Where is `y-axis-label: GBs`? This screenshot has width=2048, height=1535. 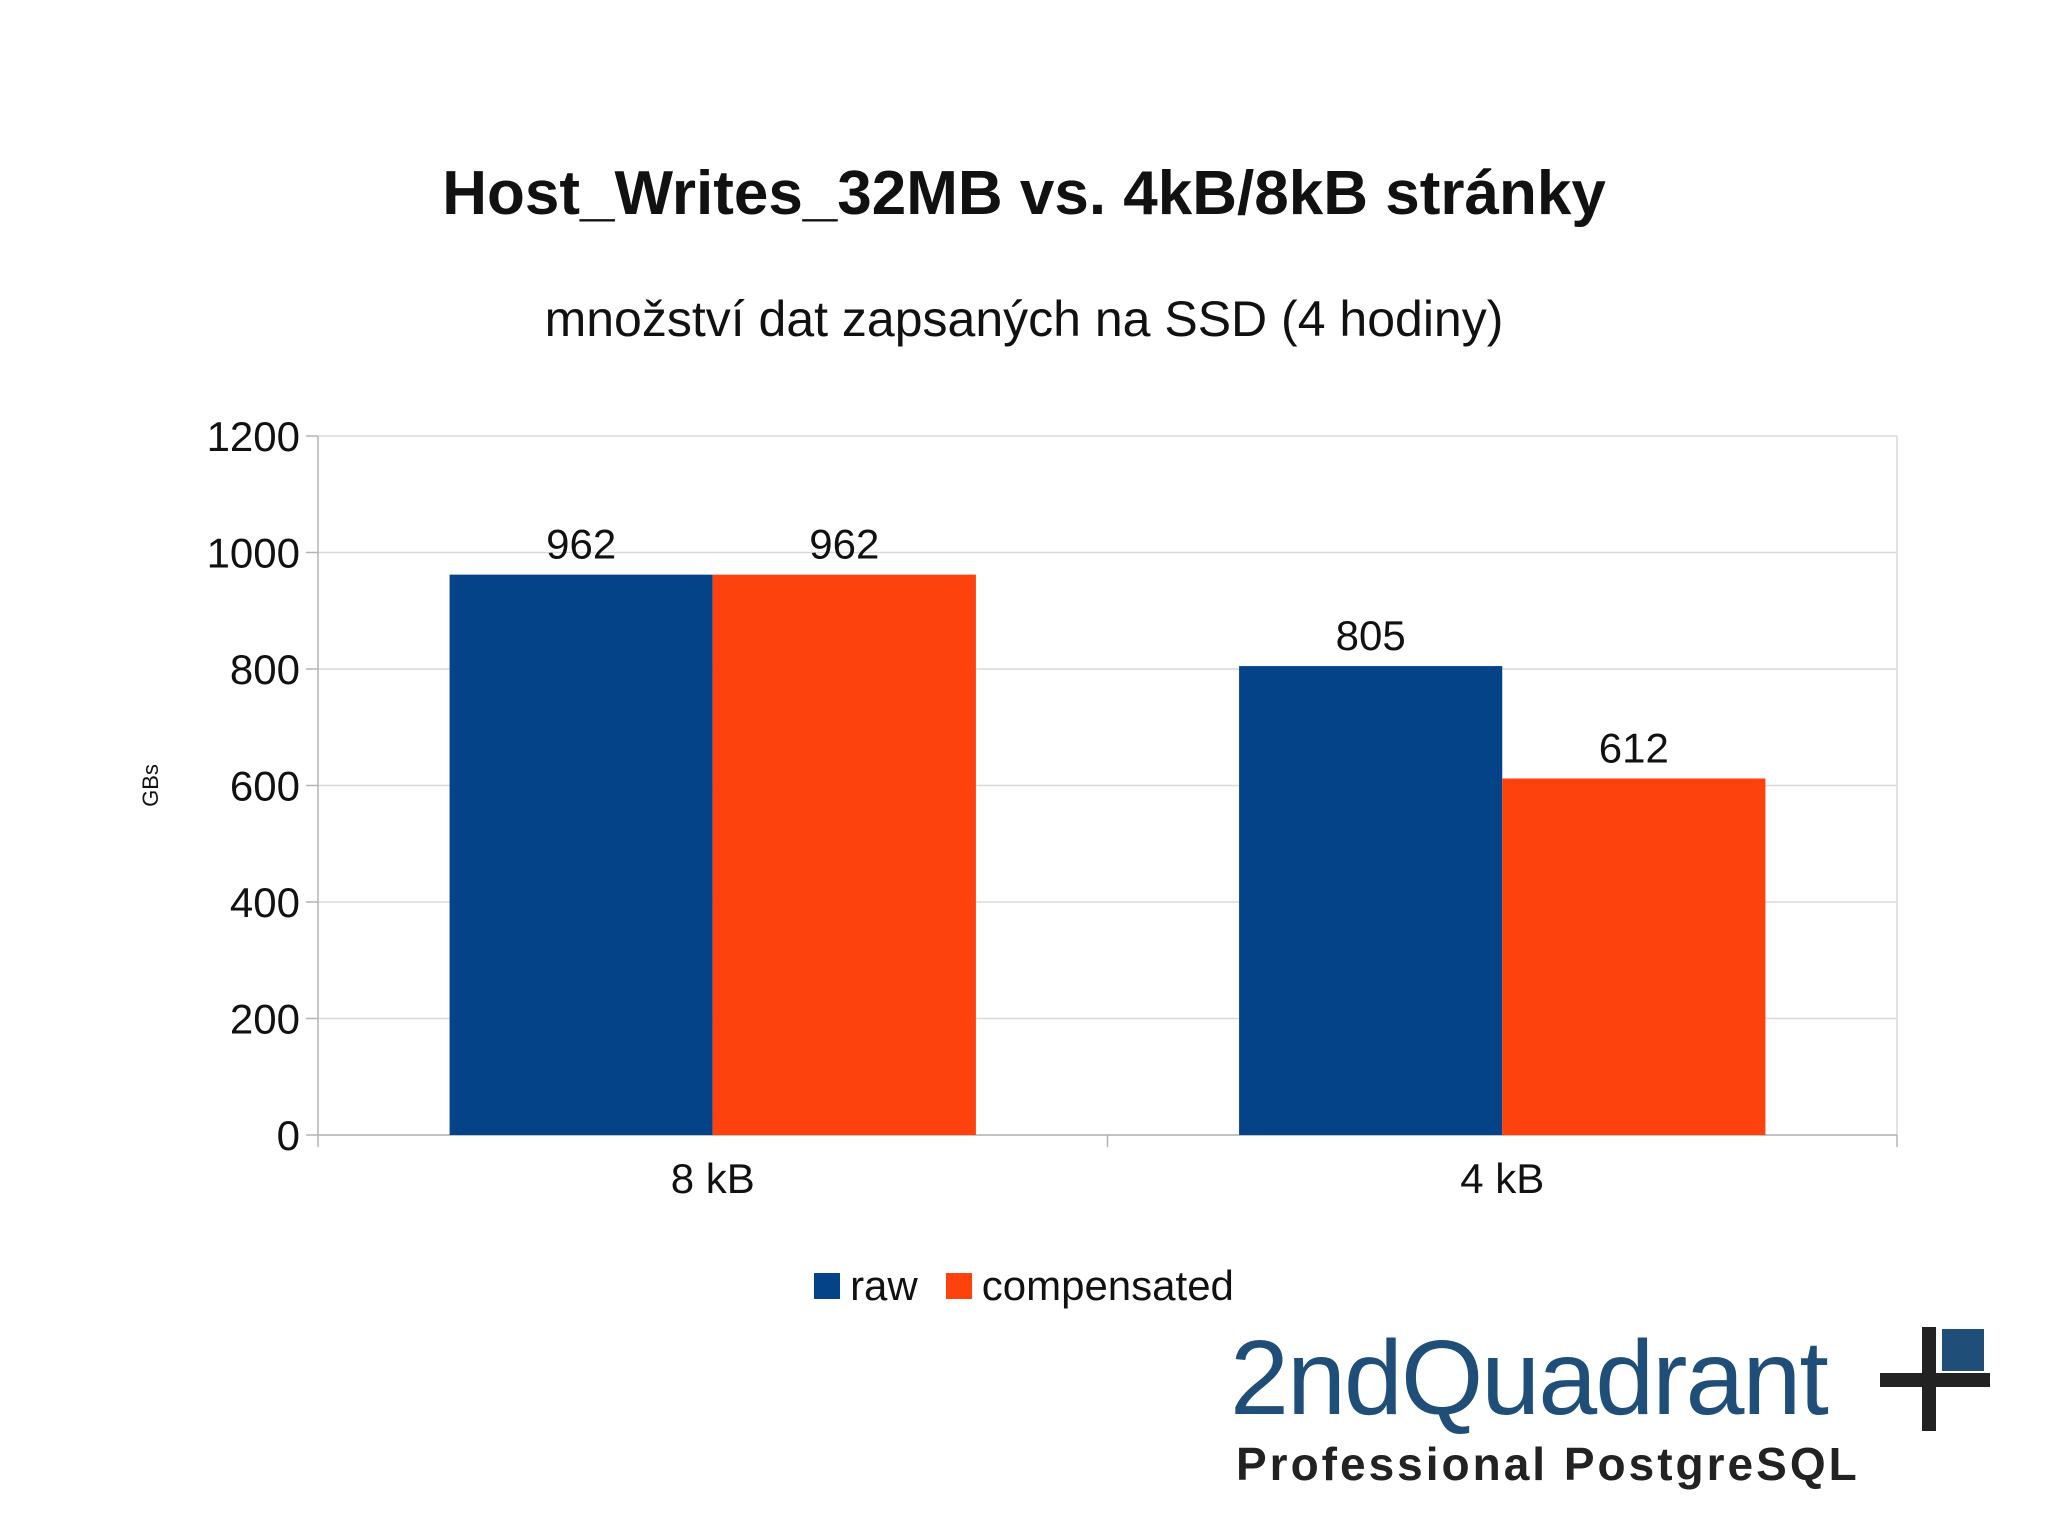
y-axis-label: GBs is located at coordinates (150, 785).